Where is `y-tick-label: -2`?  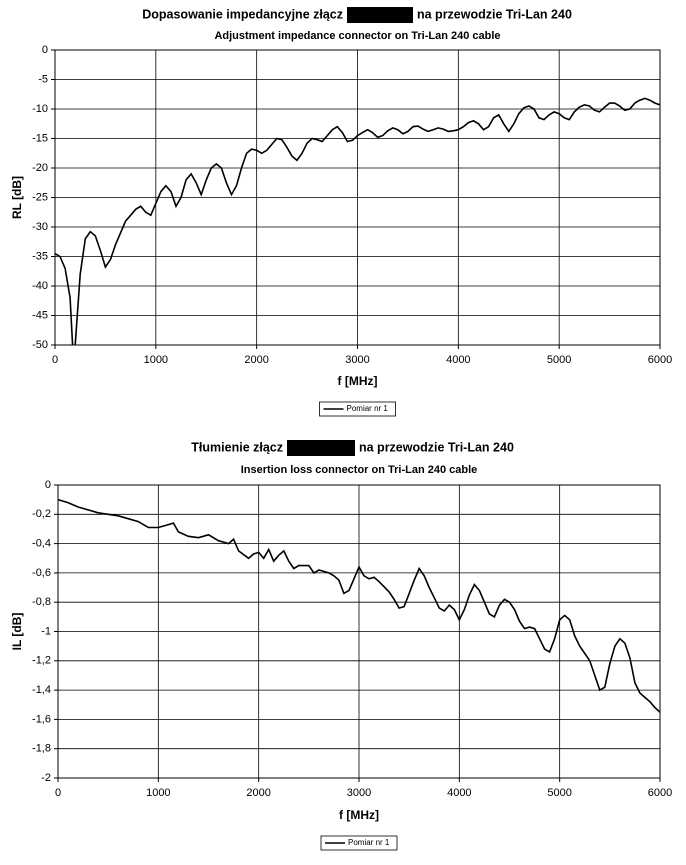
y-tick-label: -2 is located at coordinates (46, 778).